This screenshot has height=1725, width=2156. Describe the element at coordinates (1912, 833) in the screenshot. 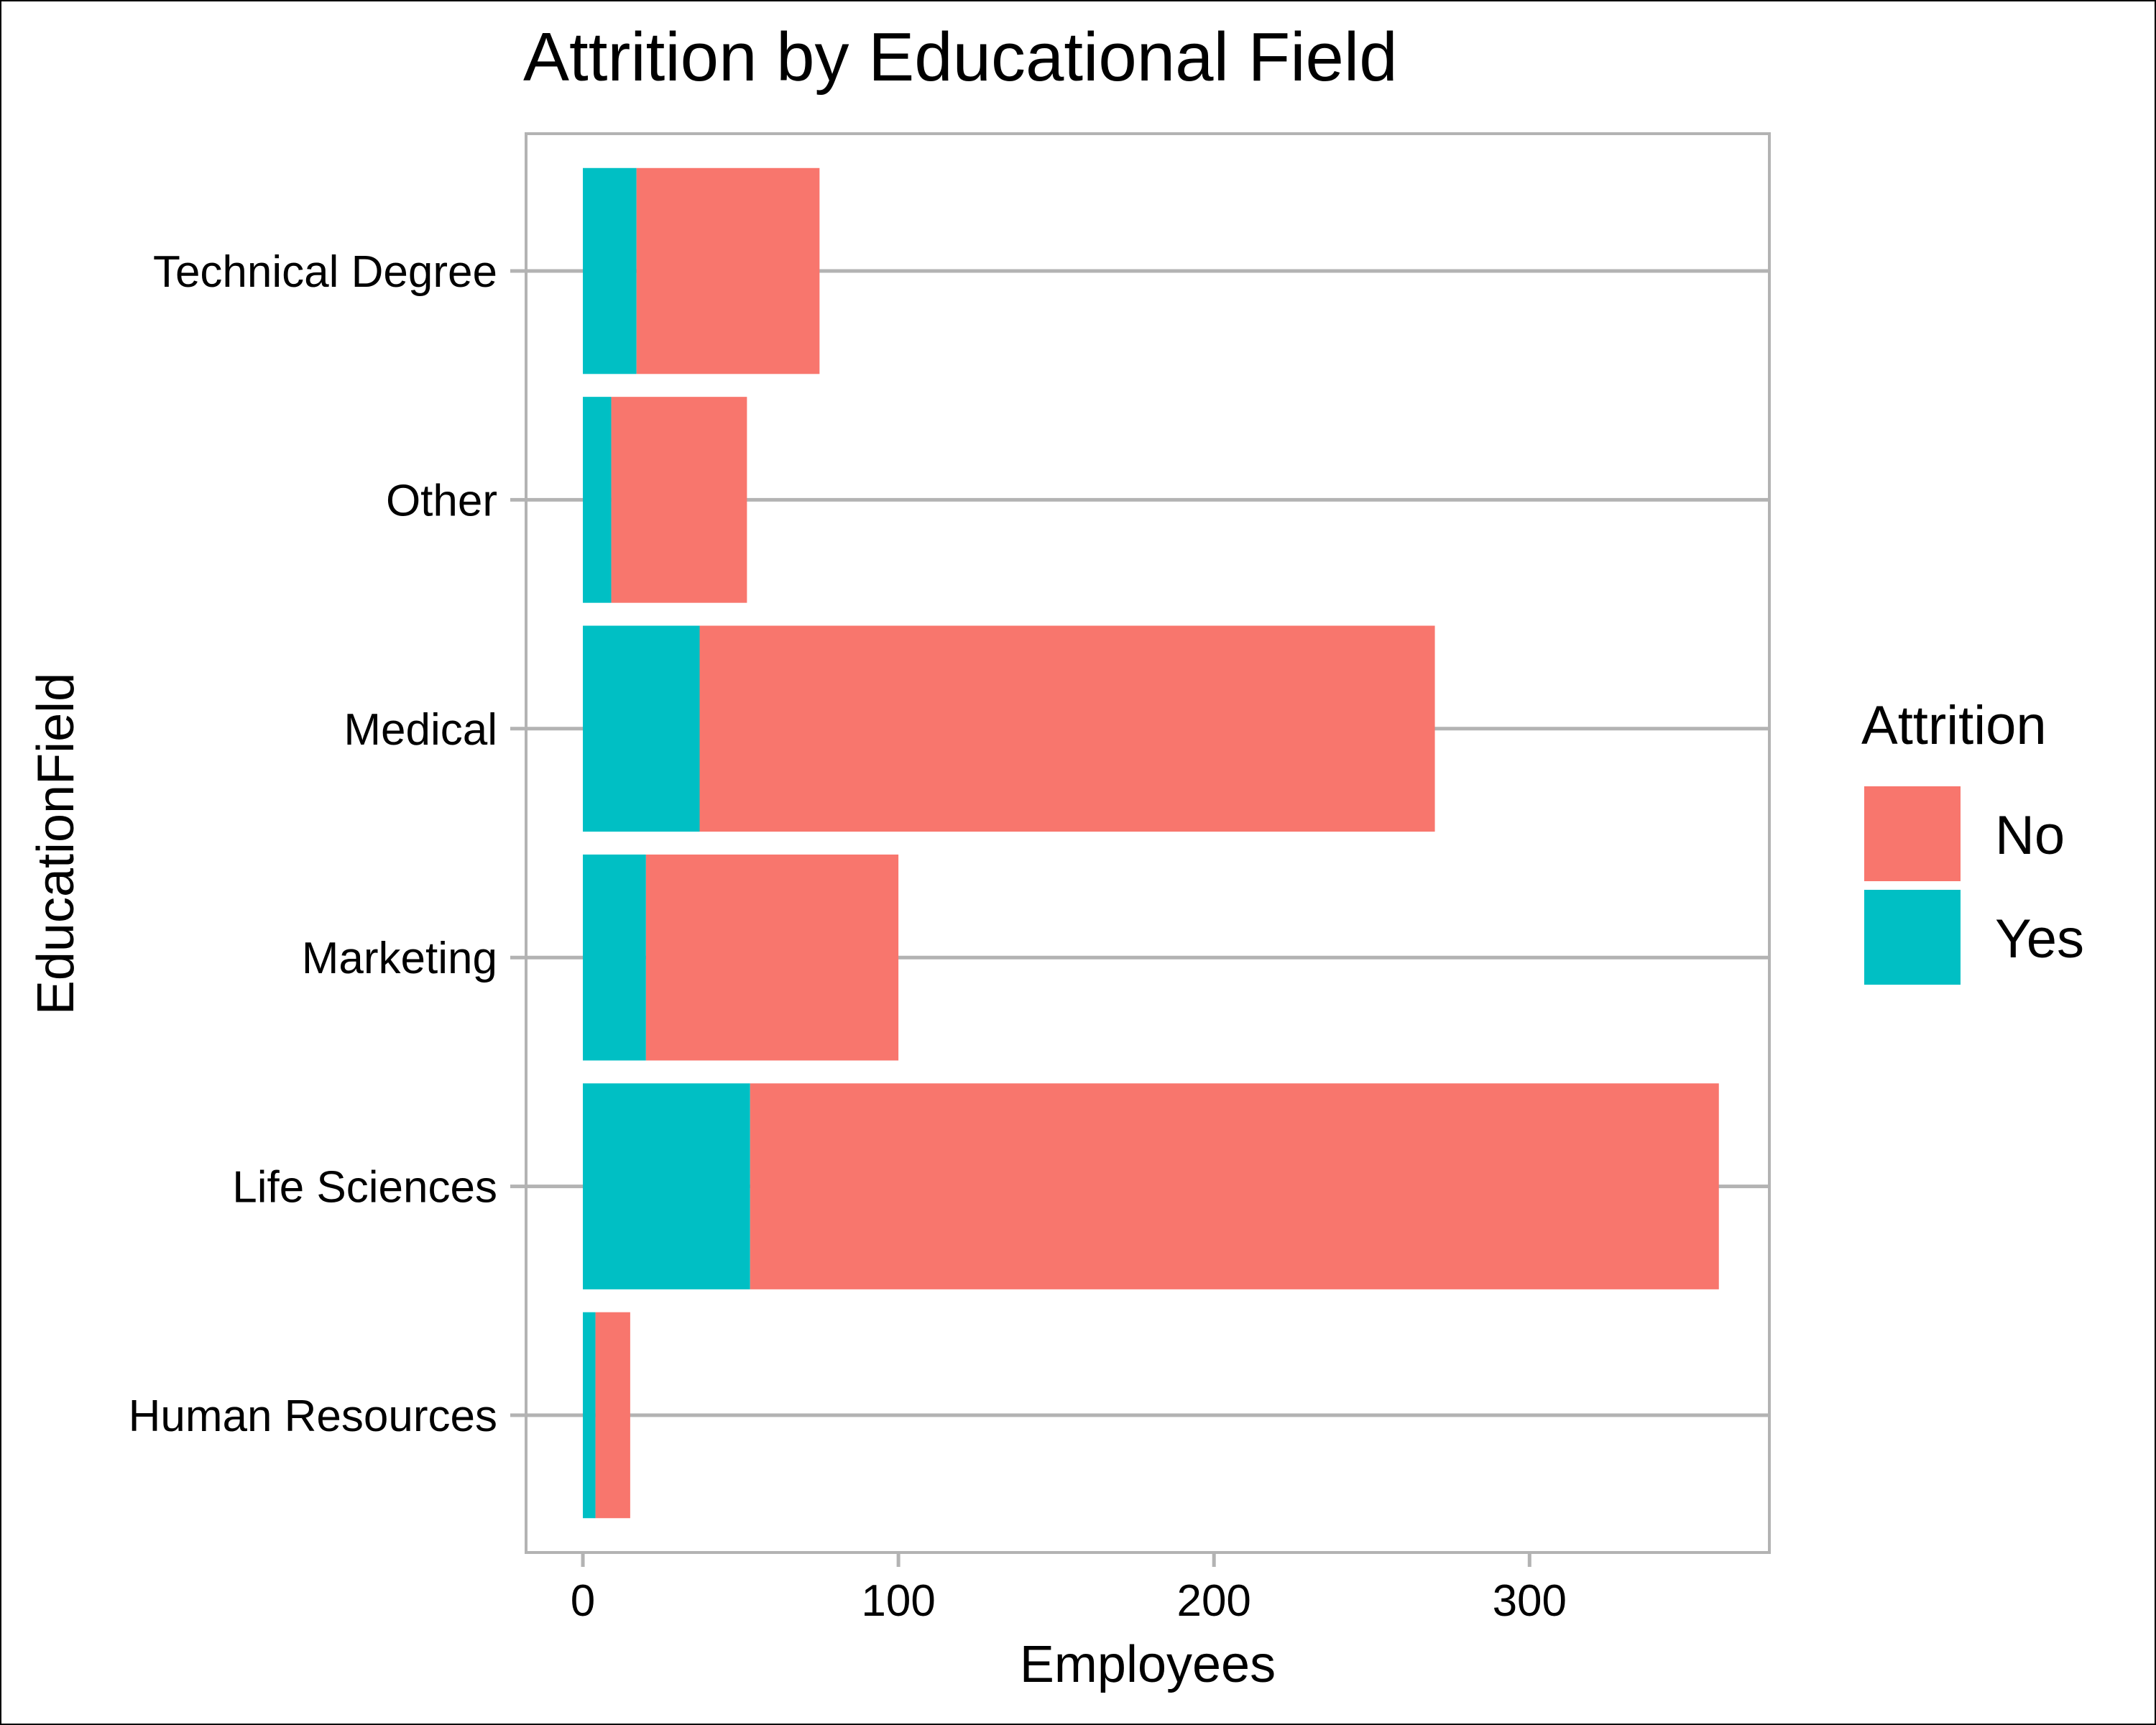

I see `legend-swatch-no` at that location.